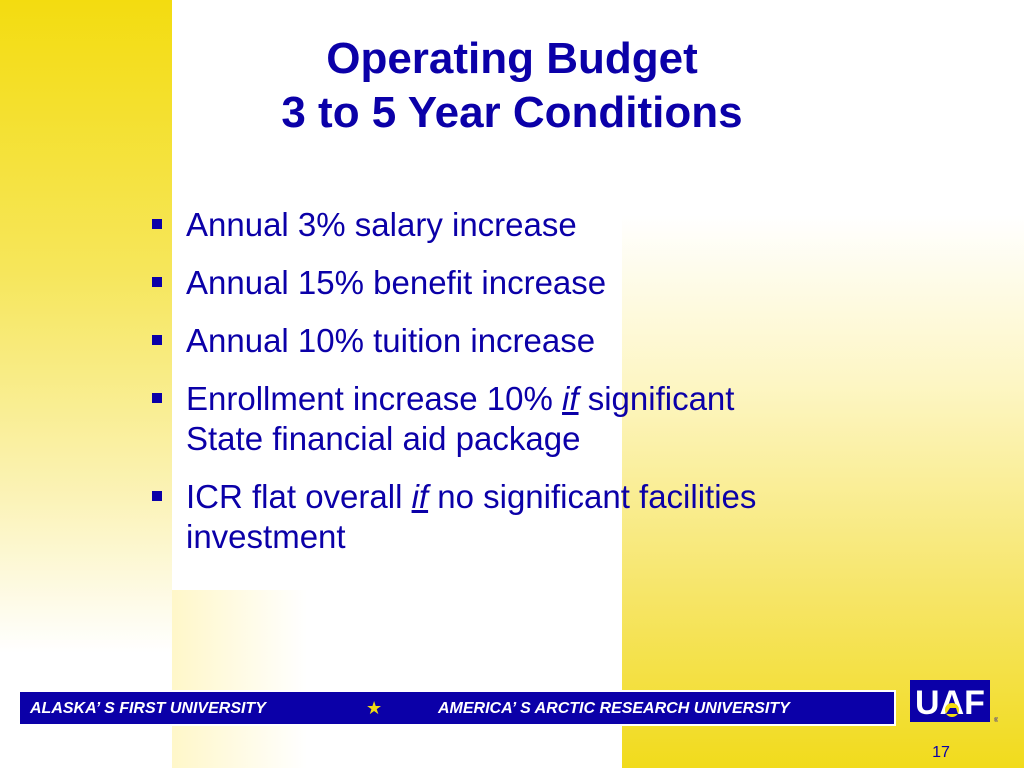 The height and width of the screenshot is (768, 1024). I want to click on lower-content-background, so click(397, 679).